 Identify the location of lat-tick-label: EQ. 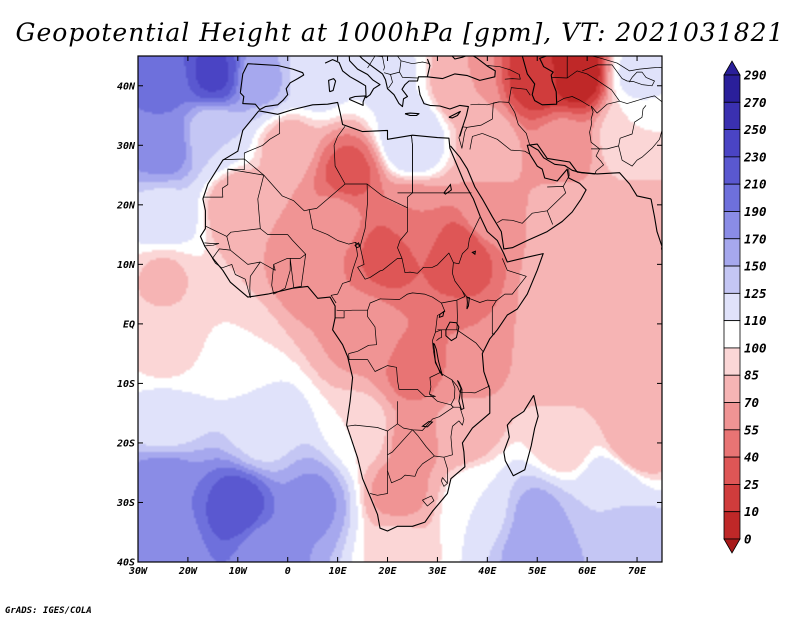
(129, 324).